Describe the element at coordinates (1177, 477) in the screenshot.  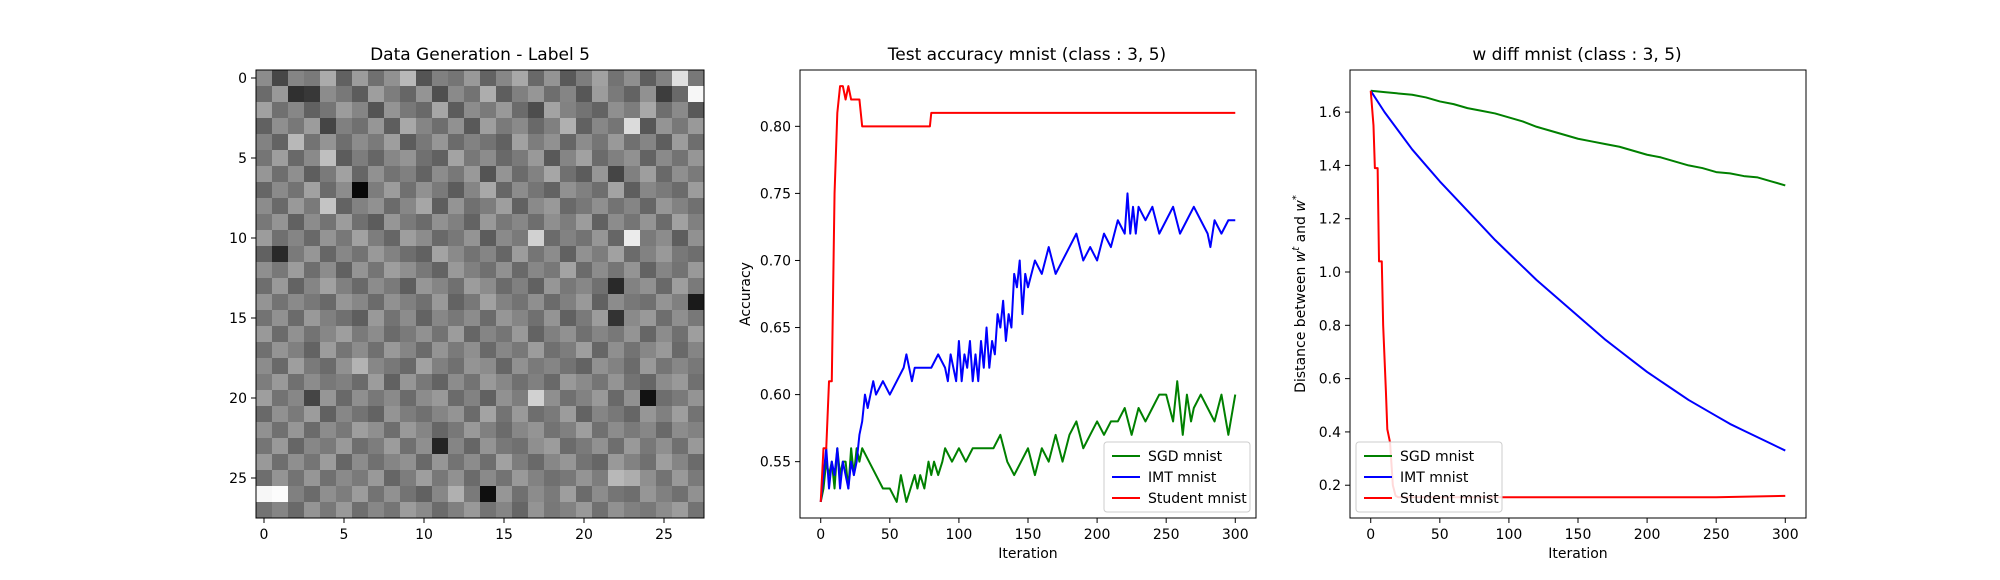
I see `accuracy-legend-box` at that location.